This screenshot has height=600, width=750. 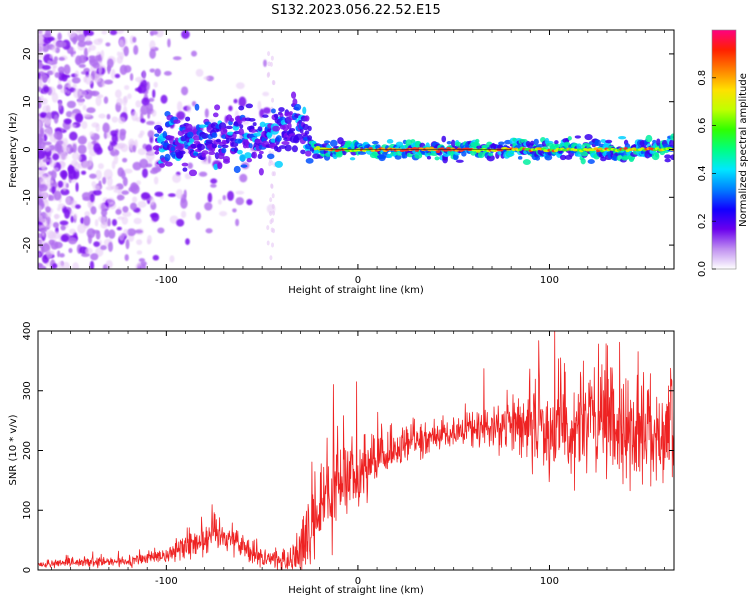 I want to click on colorbar-tick-label: 0.8, so click(x=702, y=78).